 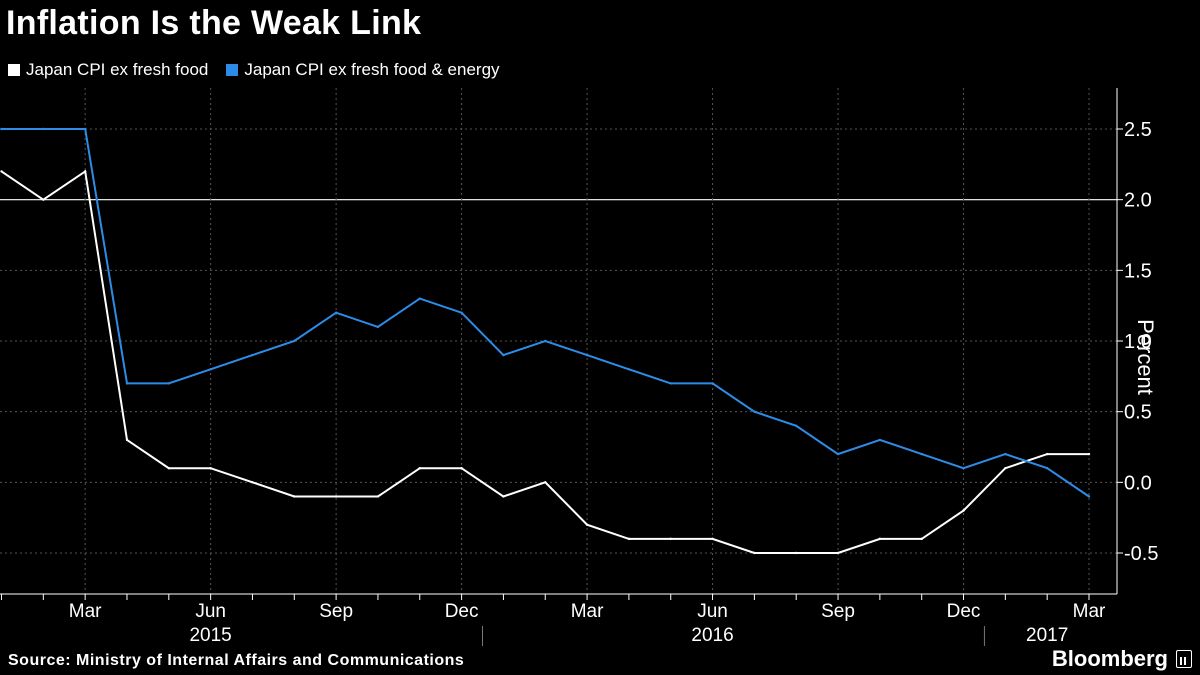 I want to click on bloomberg-logo: Bloomberg, so click(x=1122, y=659).